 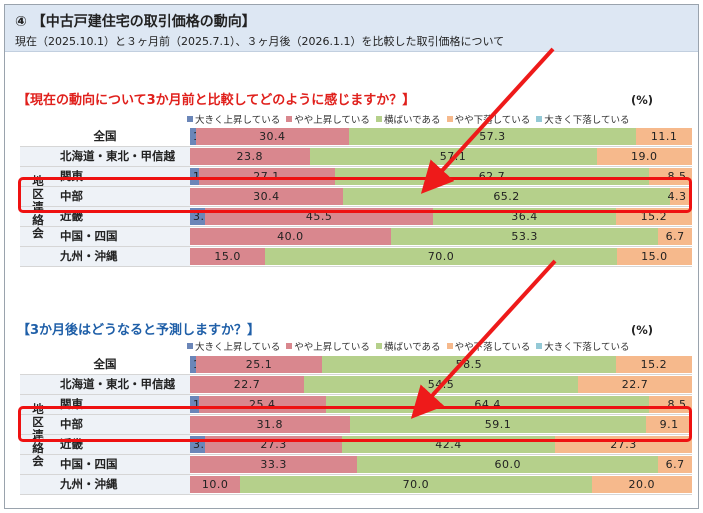 I want to click on region-shade, so click(x=105, y=207).